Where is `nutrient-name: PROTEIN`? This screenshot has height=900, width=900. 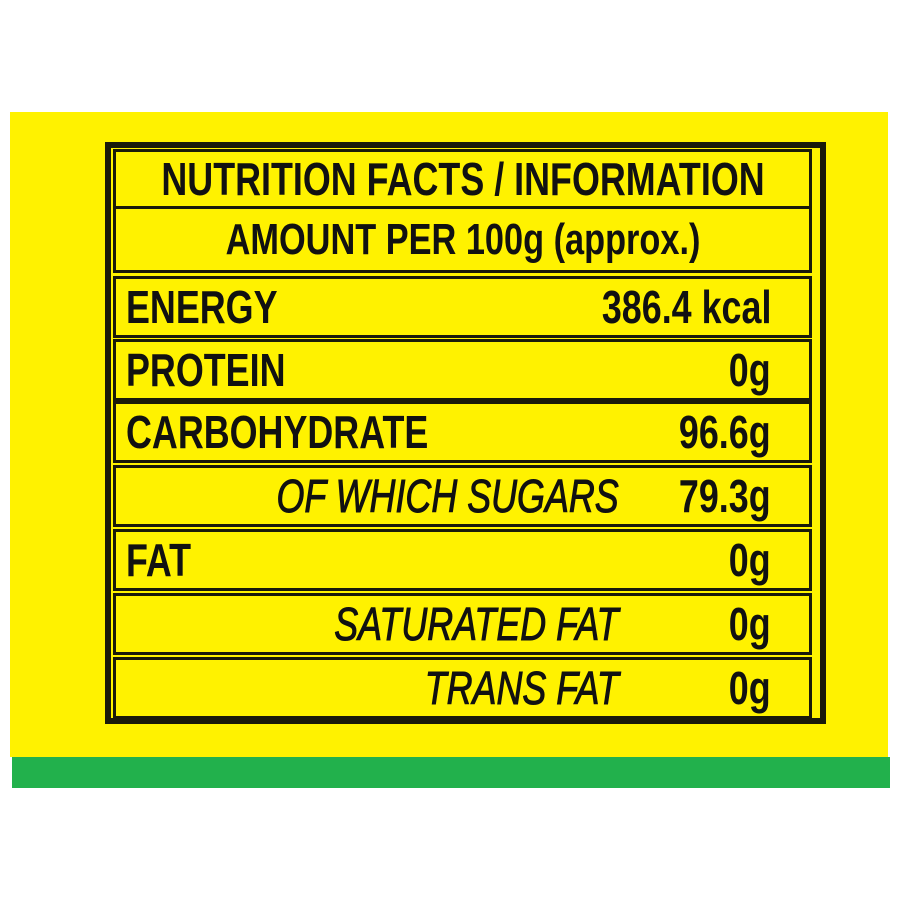
nutrient-name: PROTEIN is located at coordinates (206, 370).